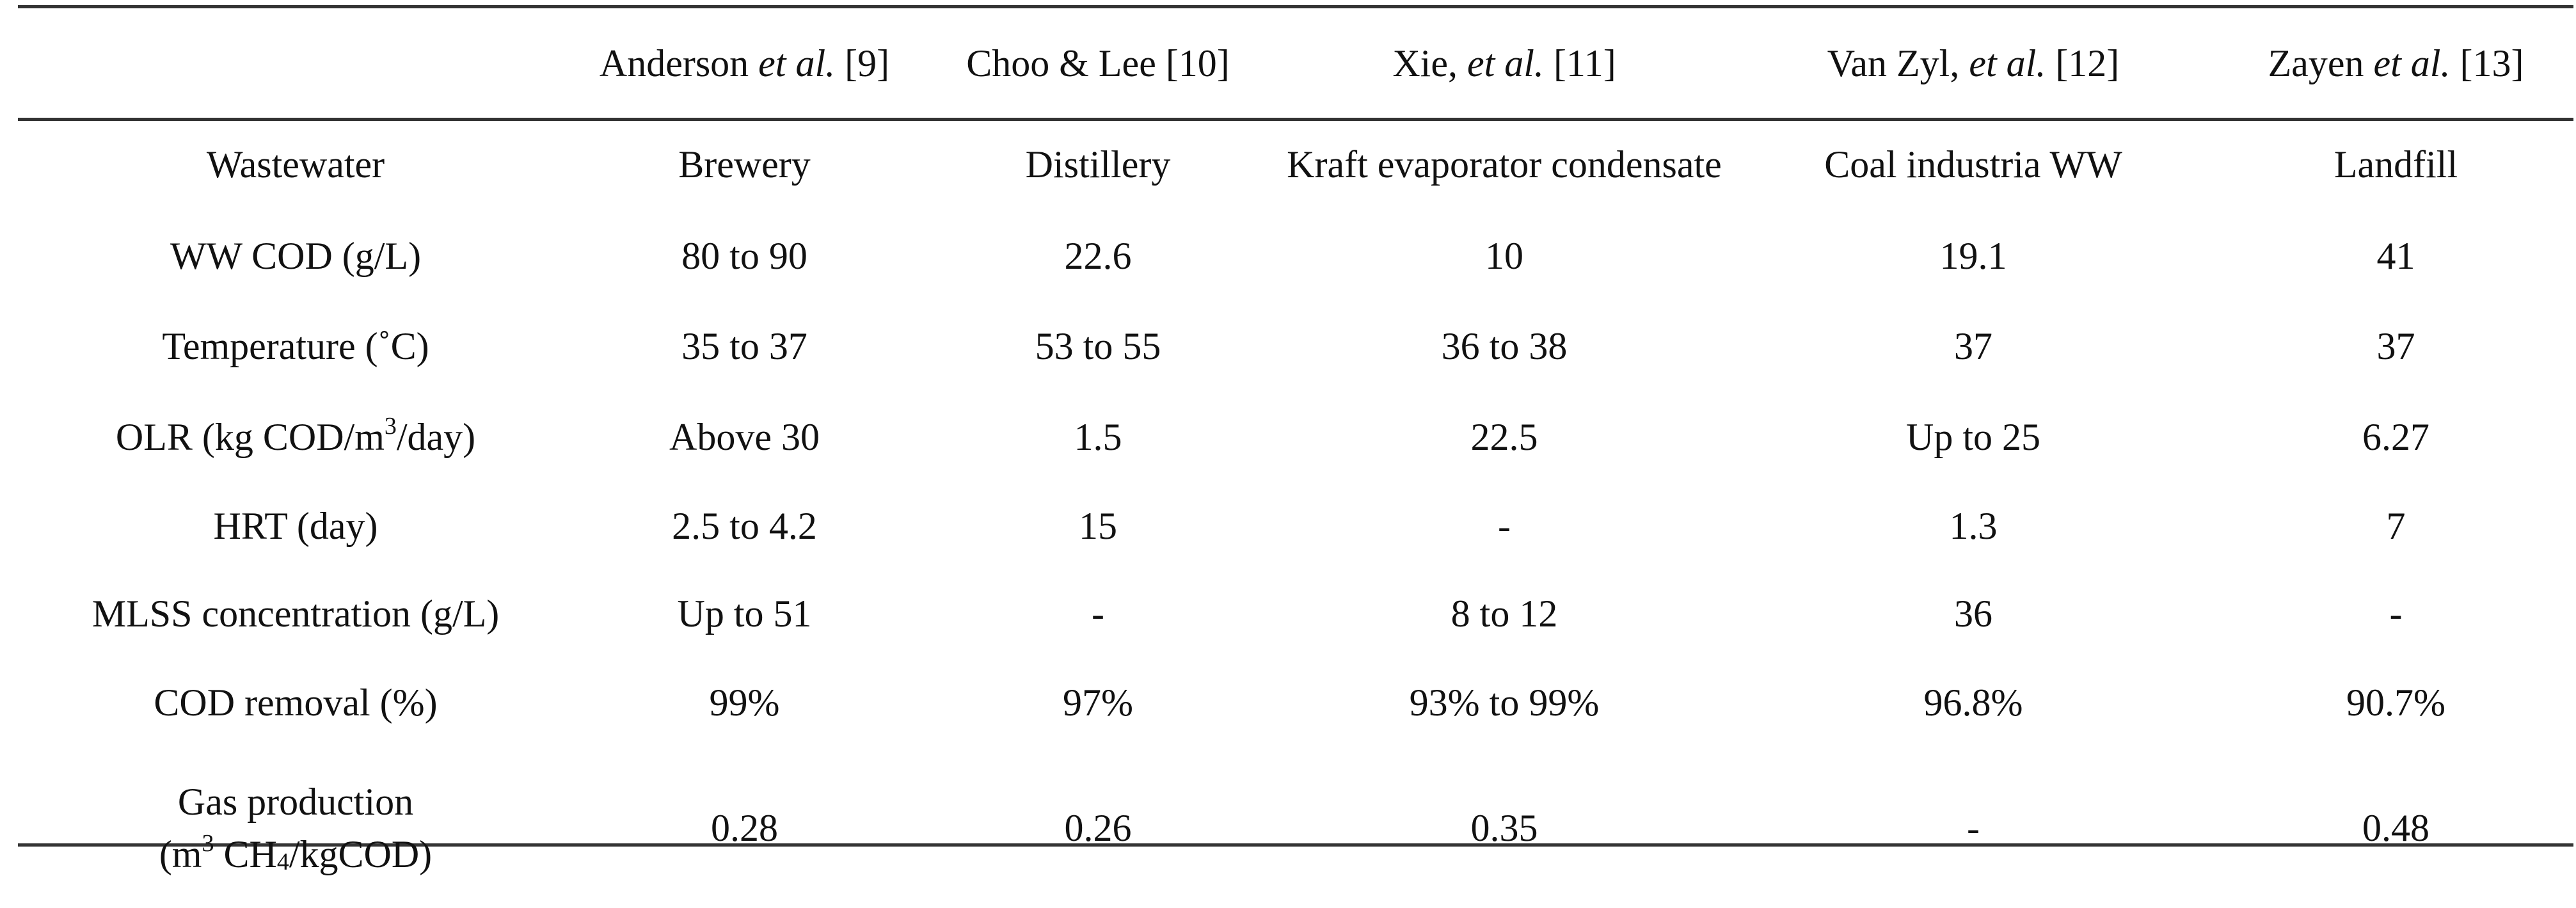 The image size is (2576, 908). Describe the element at coordinates (1425, 63) in the screenshot. I see `header-xie-author: Xie,` at that location.